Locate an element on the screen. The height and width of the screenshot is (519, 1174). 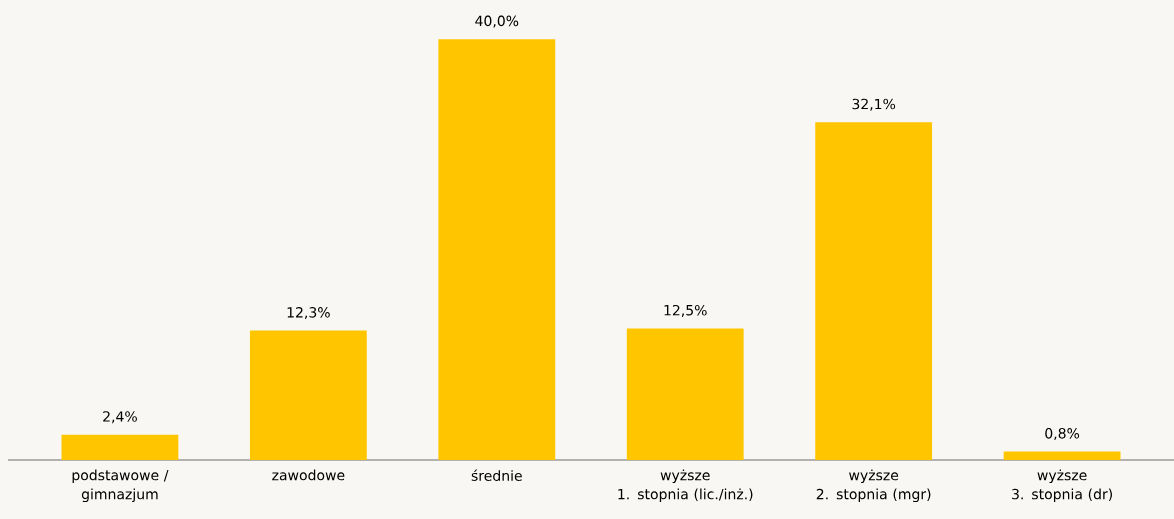
x-tick-label: wyższe 2. stopnia (mgr) is located at coordinates (873, 486).